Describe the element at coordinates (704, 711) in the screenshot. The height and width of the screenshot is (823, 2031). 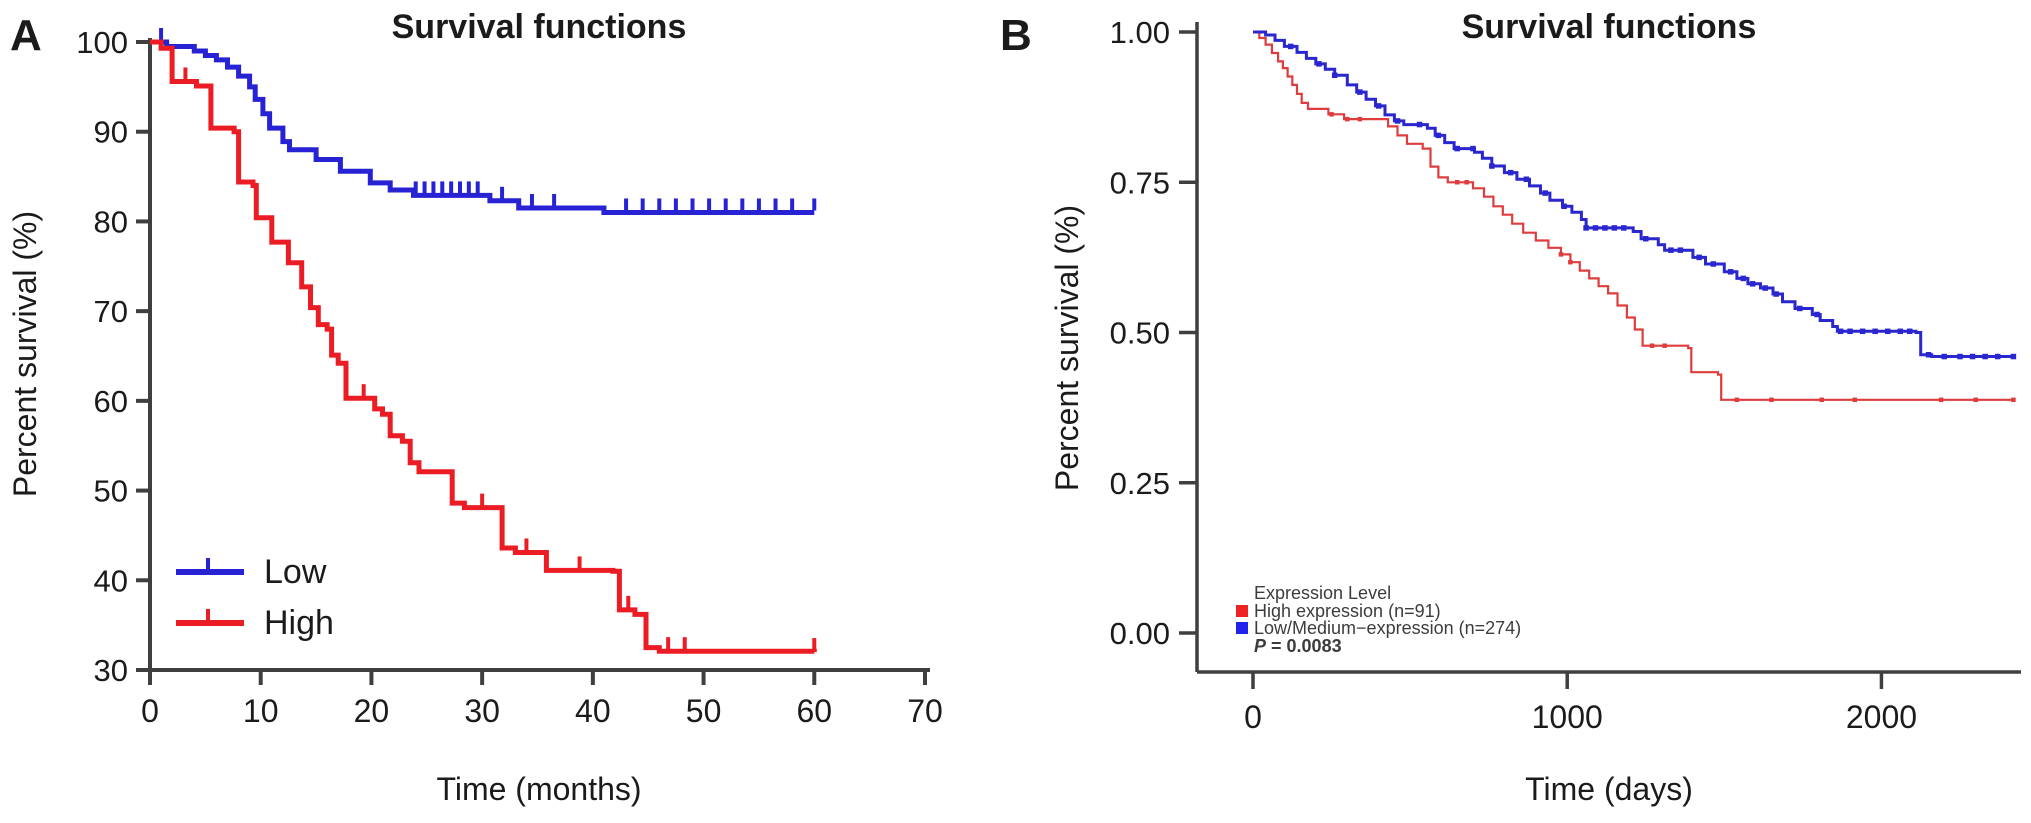
I see `x-tick-label: 50` at that location.